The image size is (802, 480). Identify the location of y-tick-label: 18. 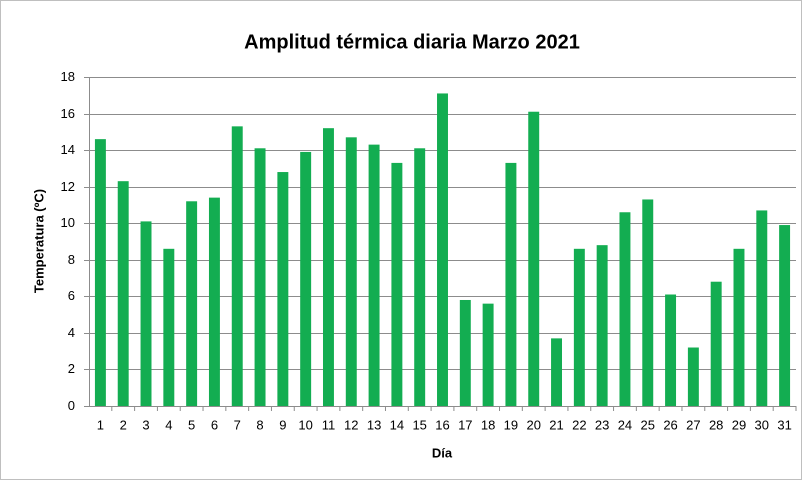
(68, 76).